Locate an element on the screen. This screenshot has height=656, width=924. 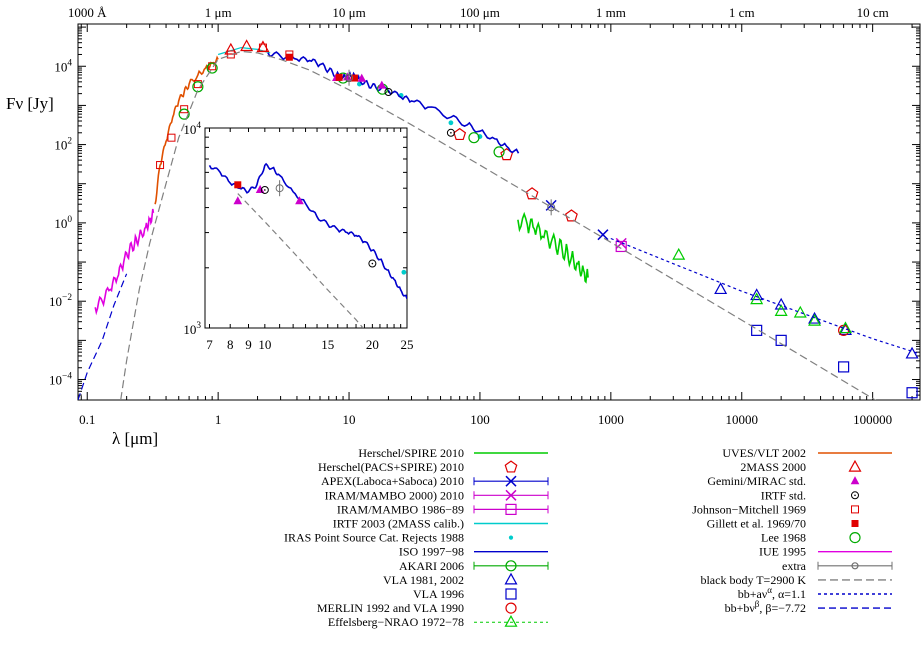
legend-label: extra is located at coordinates (794, 566).